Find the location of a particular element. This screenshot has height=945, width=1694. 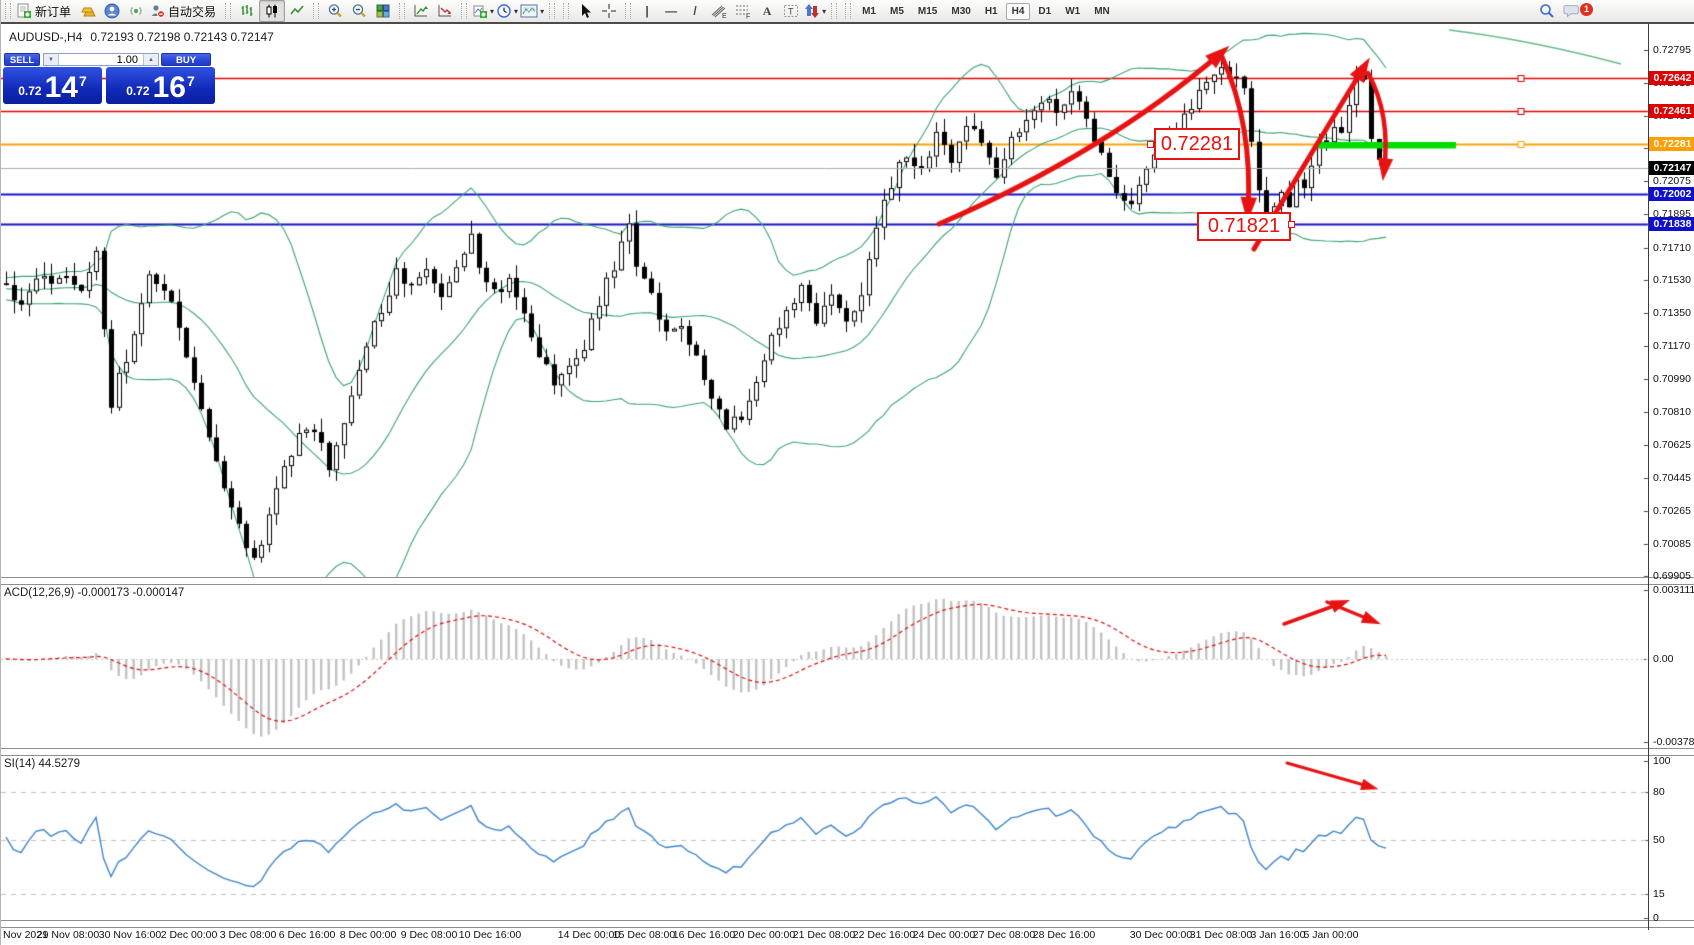

arrows-tool: ▾ is located at coordinates (815, 11).